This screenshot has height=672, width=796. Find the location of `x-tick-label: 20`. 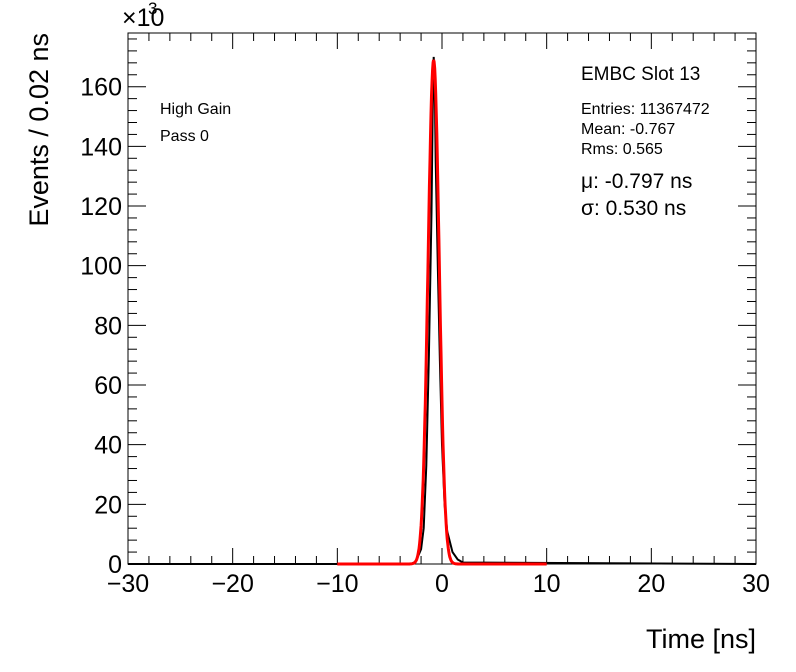

x-tick-label: 20 is located at coordinates (651, 584).